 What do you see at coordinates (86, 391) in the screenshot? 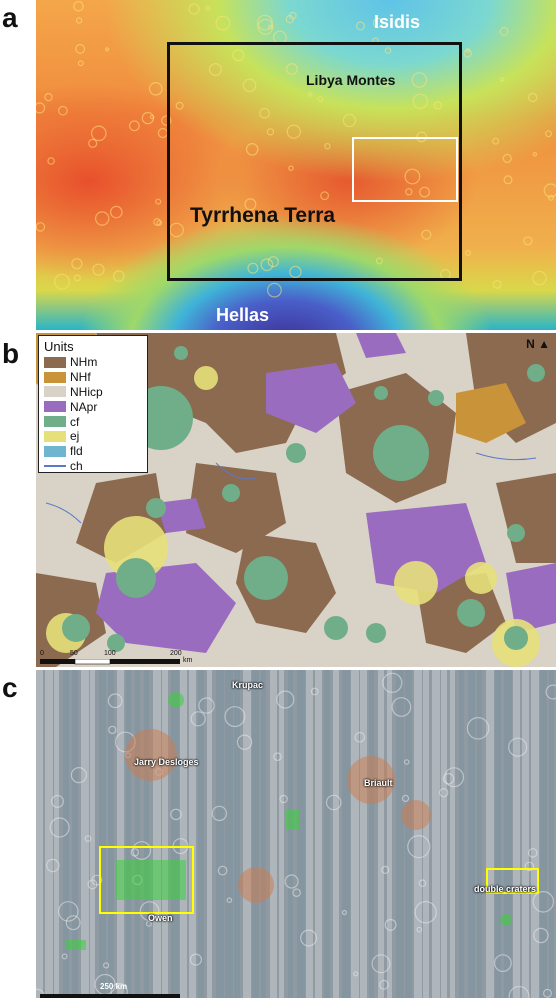
I see `legend-label: NHicp` at bounding box center [86, 391].